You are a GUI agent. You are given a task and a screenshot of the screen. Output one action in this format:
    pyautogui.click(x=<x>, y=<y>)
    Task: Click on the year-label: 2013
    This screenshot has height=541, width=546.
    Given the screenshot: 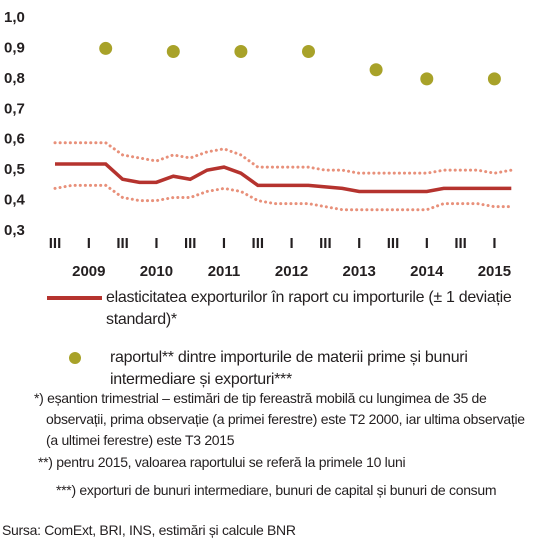 What is the action you would take?
    pyautogui.click(x=359, y=271)
    